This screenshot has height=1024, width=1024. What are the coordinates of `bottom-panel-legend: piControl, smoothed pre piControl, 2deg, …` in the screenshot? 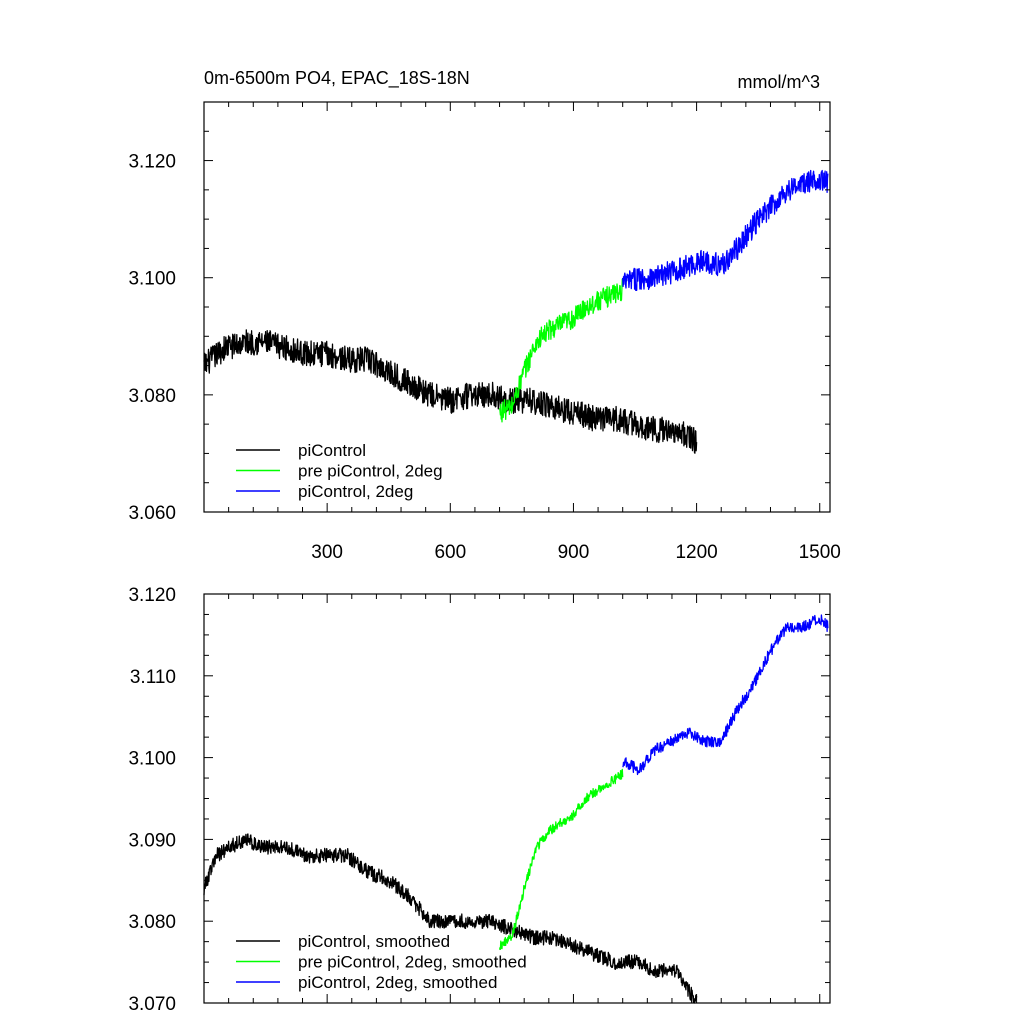 It's located at (381, 962).